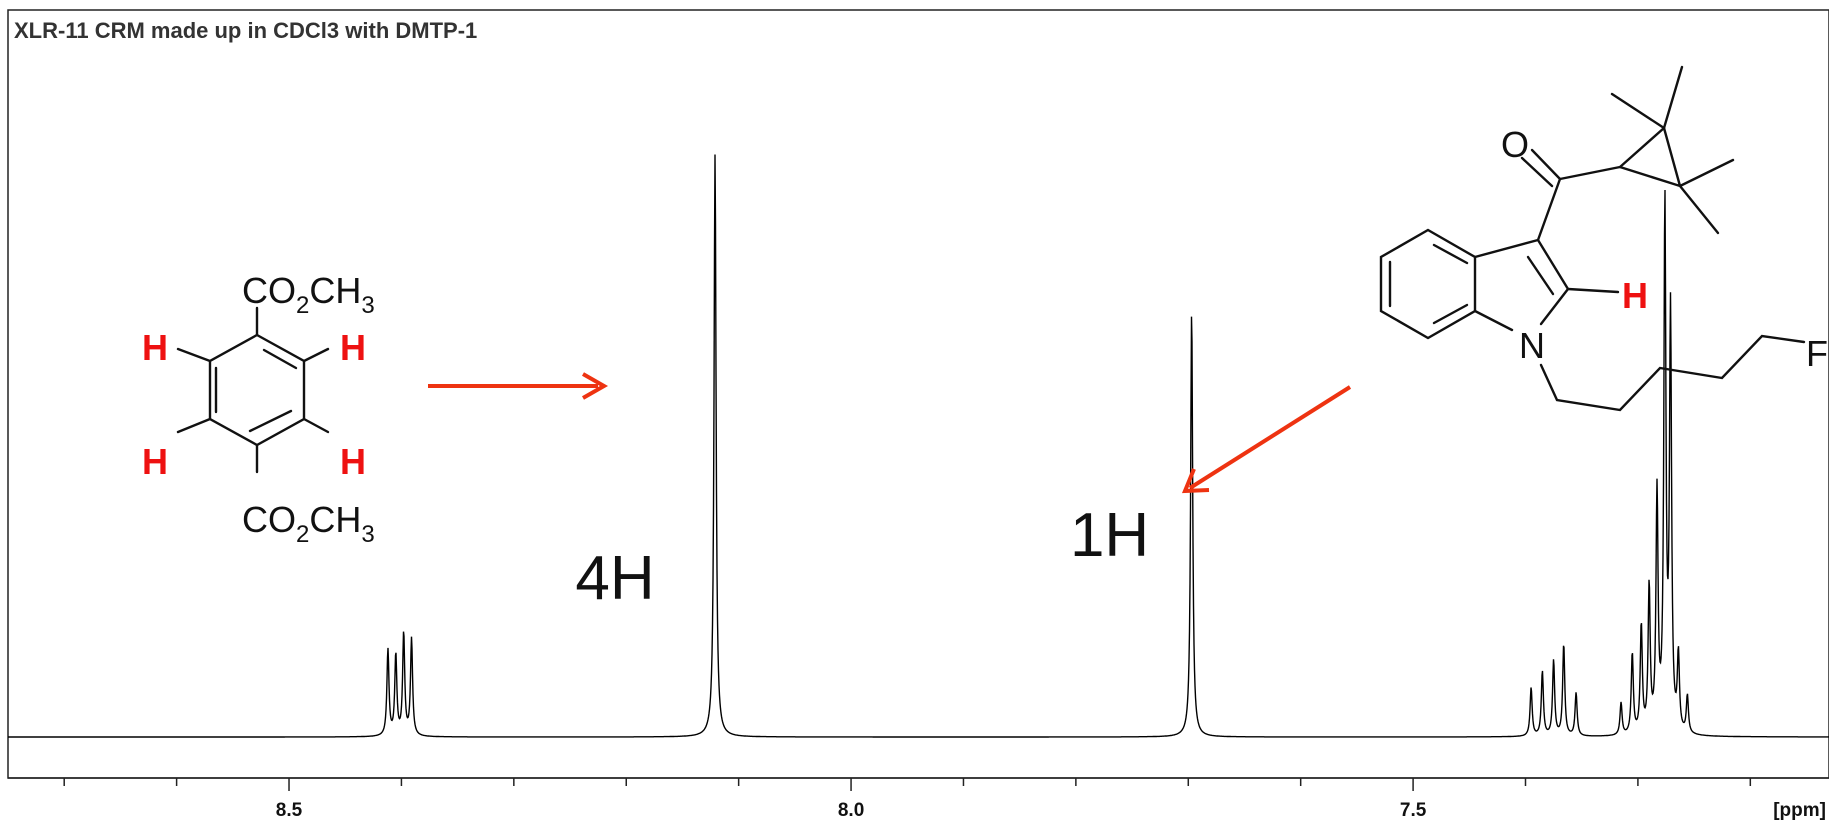  What do you see at coordinates (258, 409) in the screenshot?
I see `dmtp-structure: CO2CH3 CO2CH3 H H H H` at bounding box center [258, 409].